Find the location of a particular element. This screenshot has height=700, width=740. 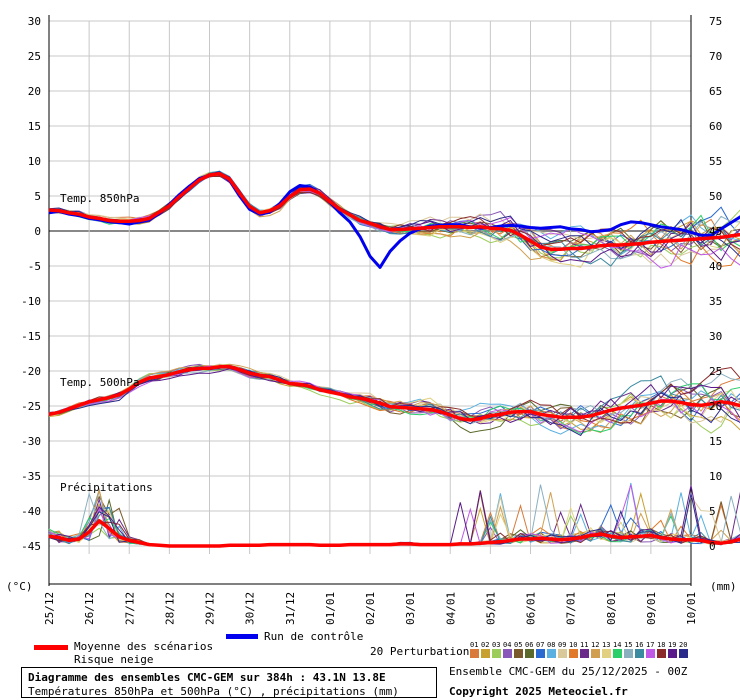

left-tick-label: -25 is located at coordinates (31, 406).